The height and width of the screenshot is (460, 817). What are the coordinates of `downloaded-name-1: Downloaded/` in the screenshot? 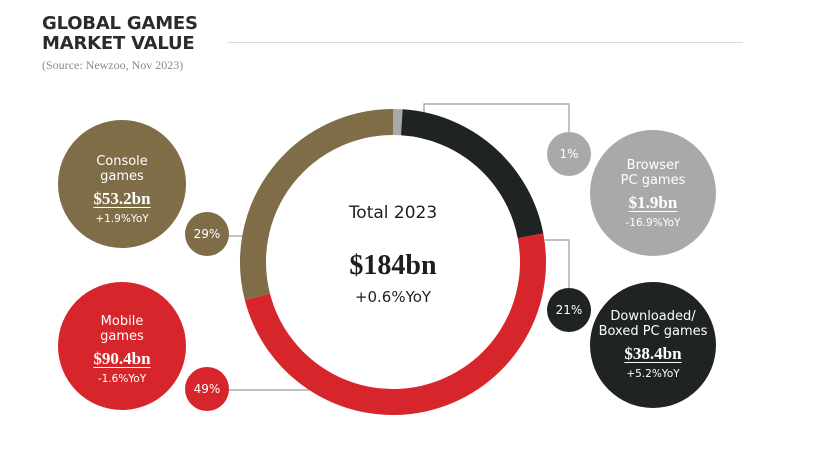 It's located at (653, 316).